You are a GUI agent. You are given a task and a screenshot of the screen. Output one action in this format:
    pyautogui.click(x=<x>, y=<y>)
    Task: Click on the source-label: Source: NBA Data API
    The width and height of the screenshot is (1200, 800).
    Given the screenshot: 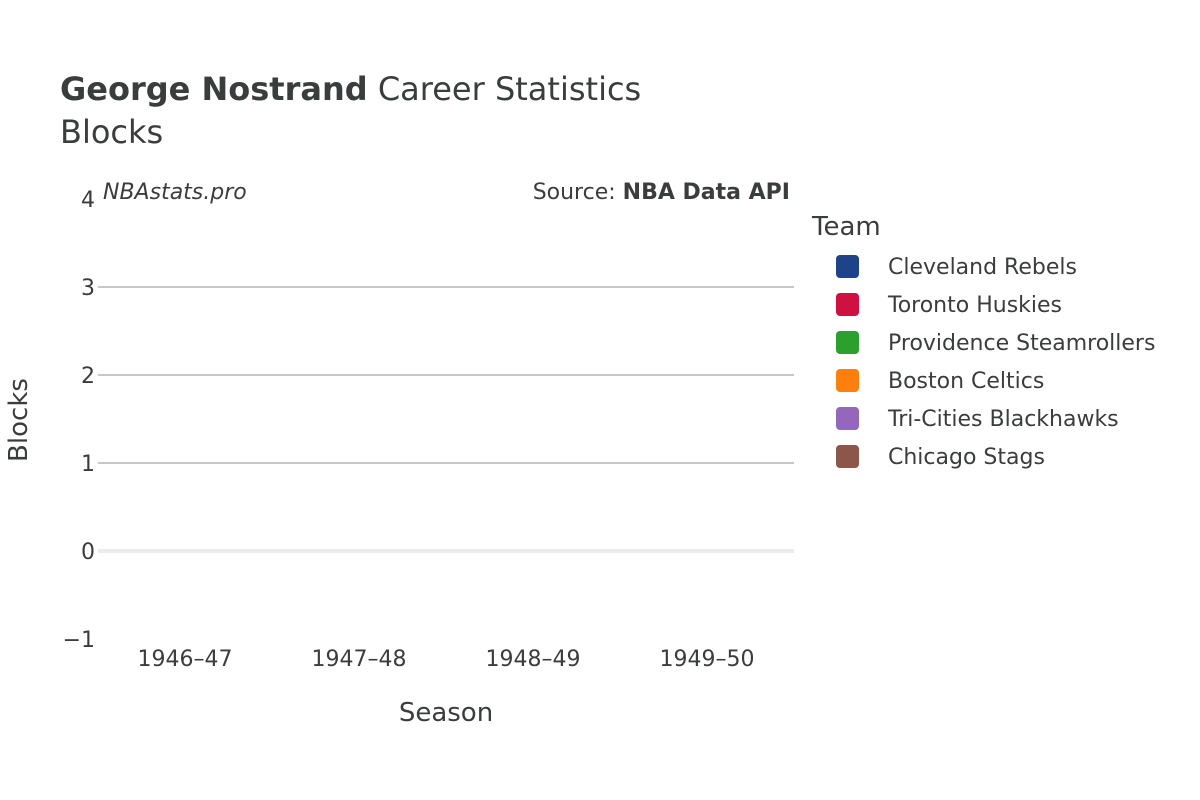 What is the action you would take?
    pyautogui.click(x=661, y=192)
    